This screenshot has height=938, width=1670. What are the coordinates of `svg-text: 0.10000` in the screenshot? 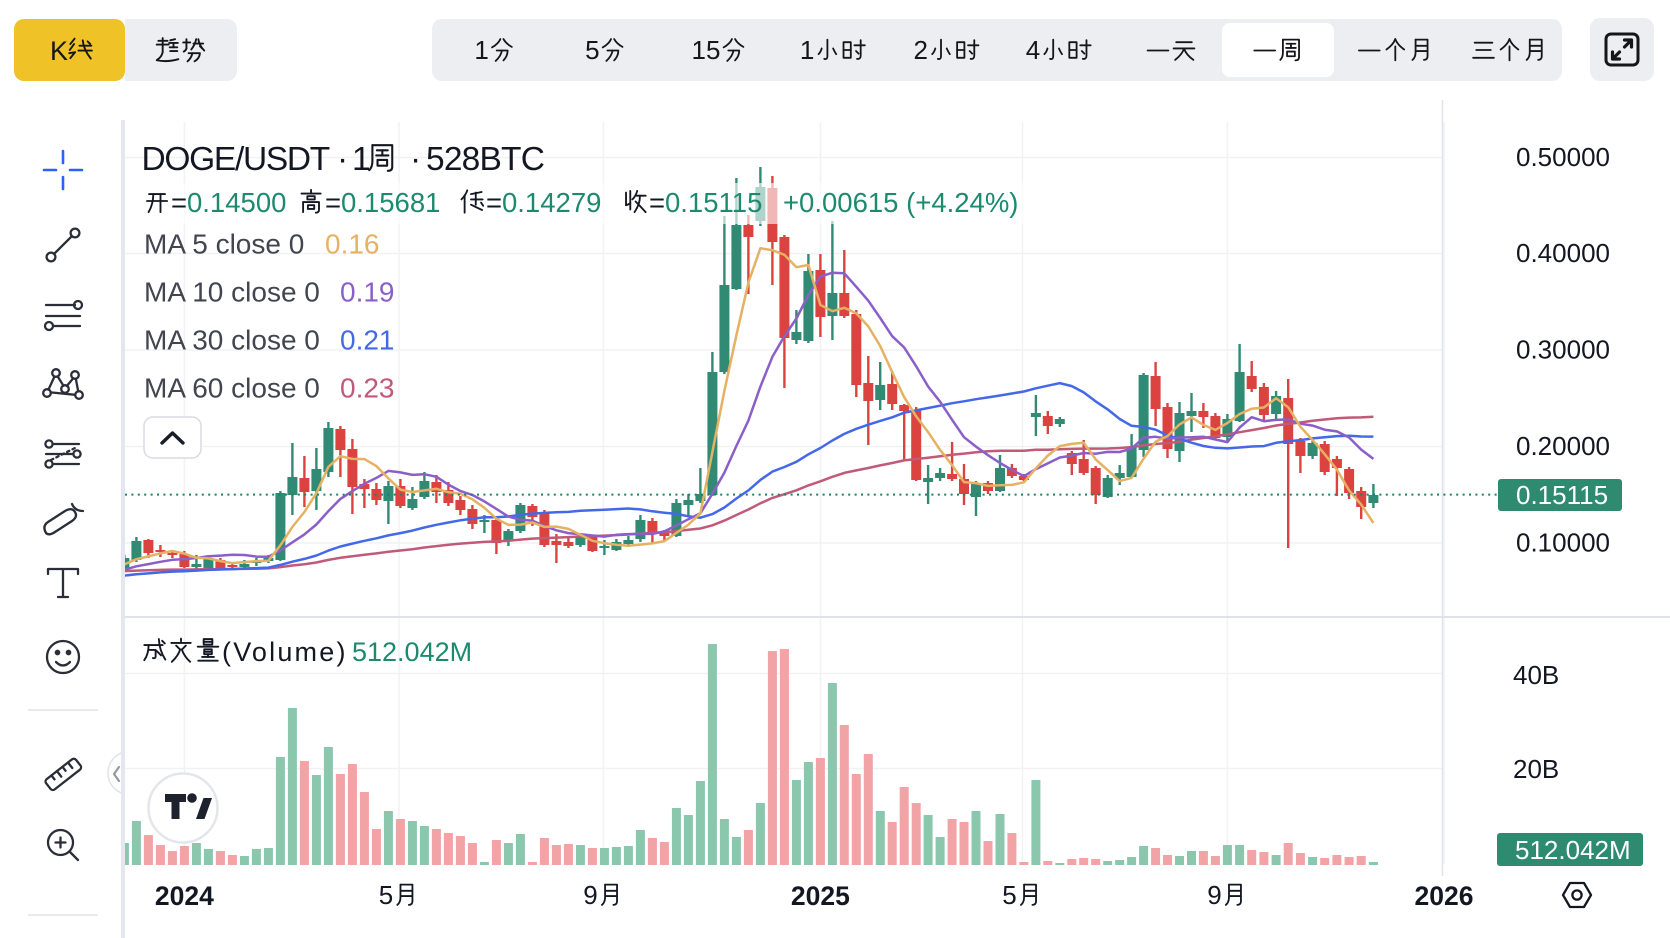 It's located at (1563, 543).